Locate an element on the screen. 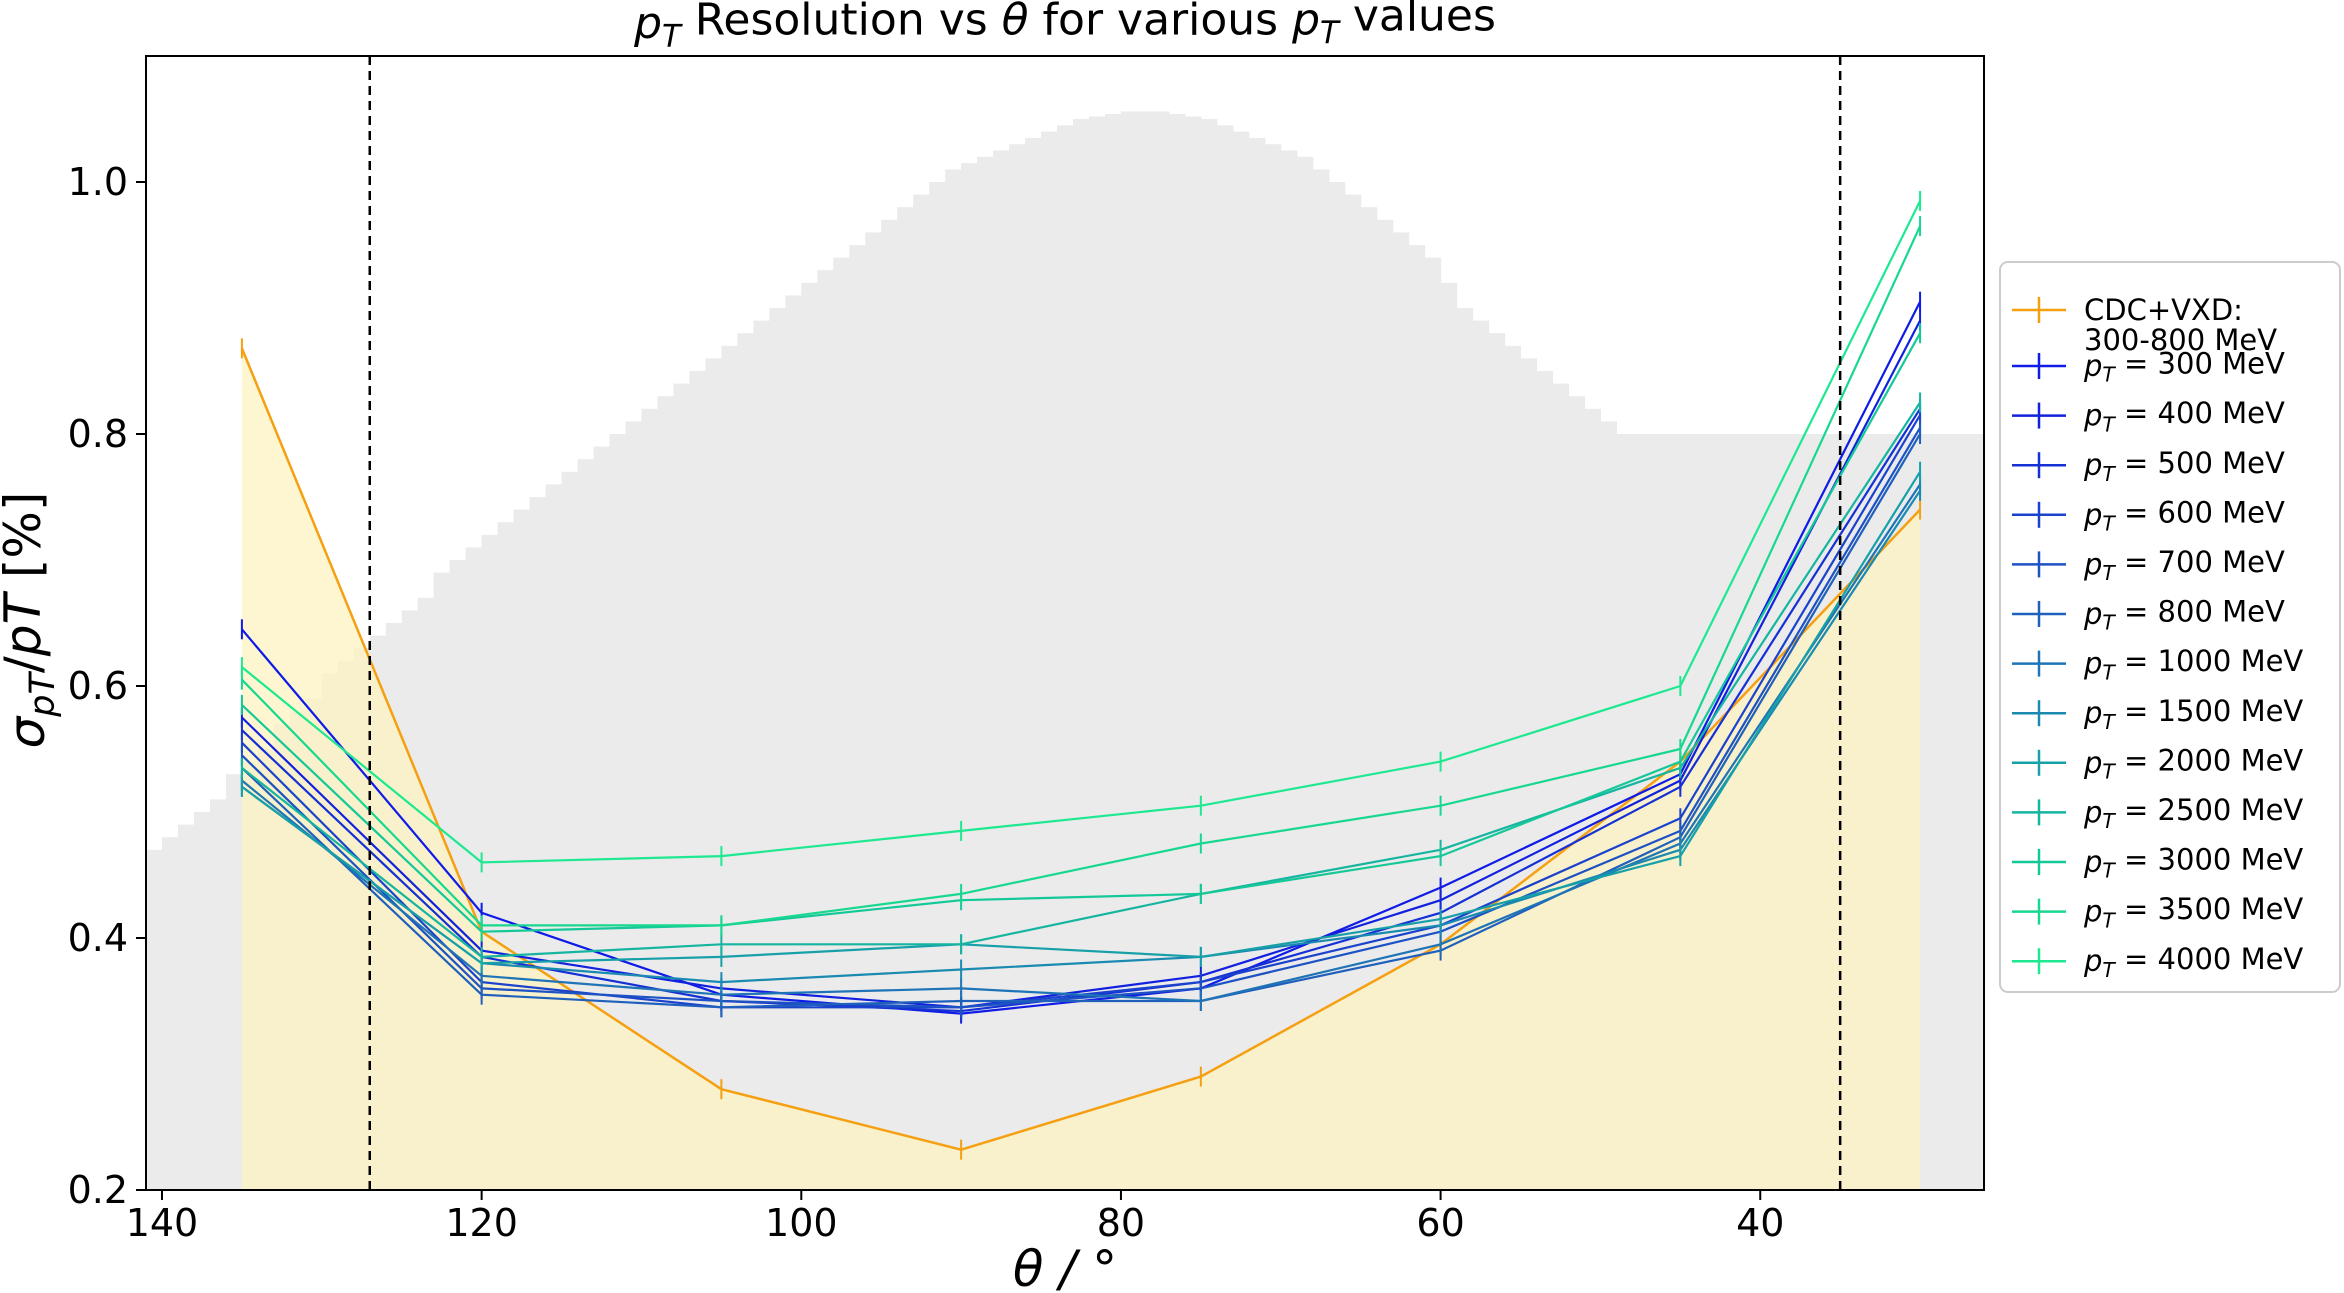  legend-entry-4: pT​ = 700 MeV is located at coordinates (2148, 565).